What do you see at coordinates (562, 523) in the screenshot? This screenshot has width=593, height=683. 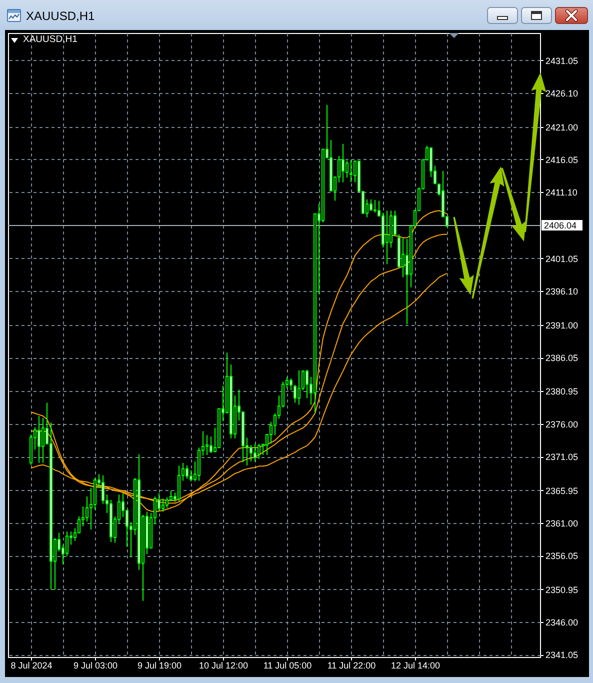 I see `y-tick-label: 2361.00` at bounding box center [562, 523].